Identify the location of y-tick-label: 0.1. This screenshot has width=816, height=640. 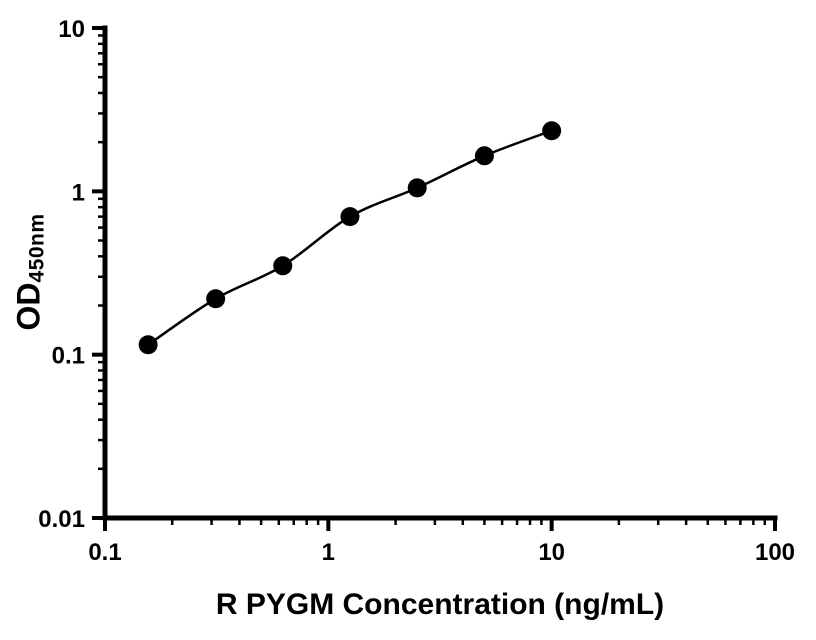
(68, 356).